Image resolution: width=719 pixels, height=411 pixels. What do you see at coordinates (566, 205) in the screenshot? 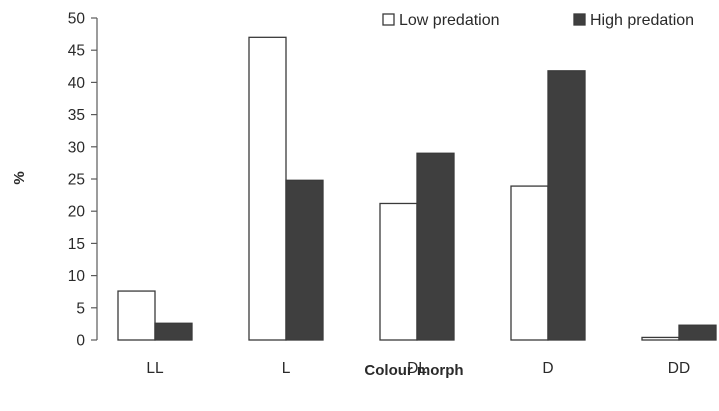
I see `bar-high-predation-d` at bounding box center [566, 205].